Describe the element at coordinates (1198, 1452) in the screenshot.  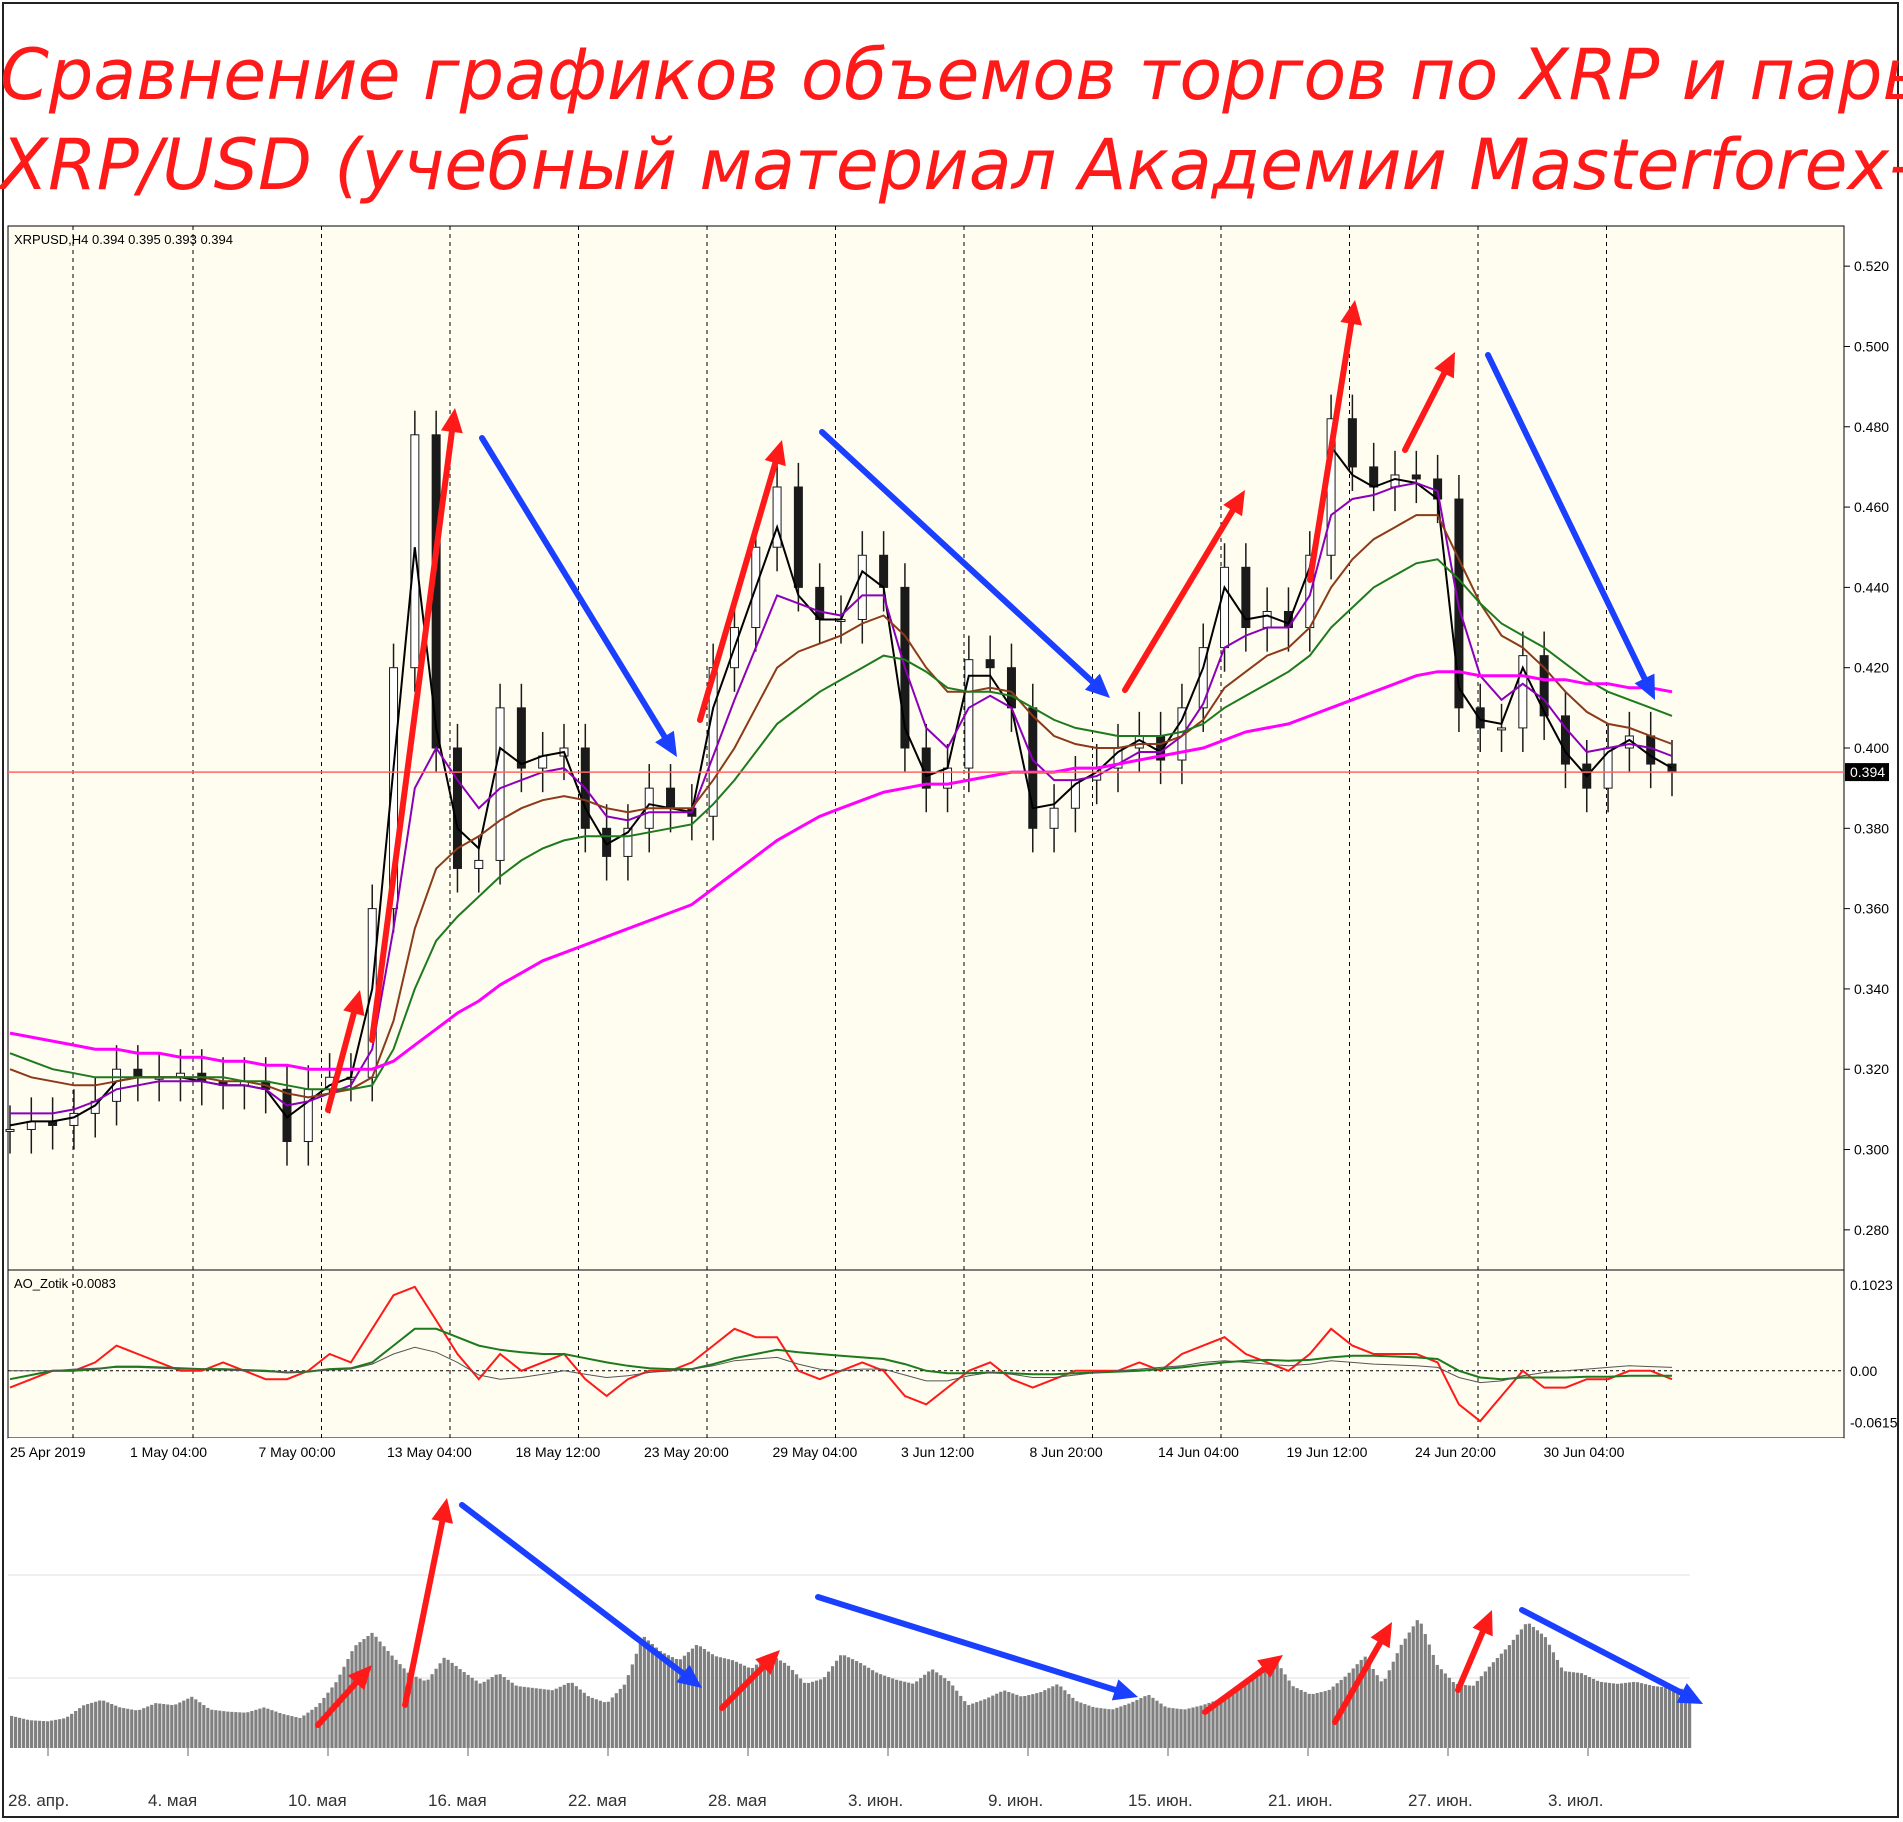
I see `x-tick-label: 14 Jun 04:00` at that location.